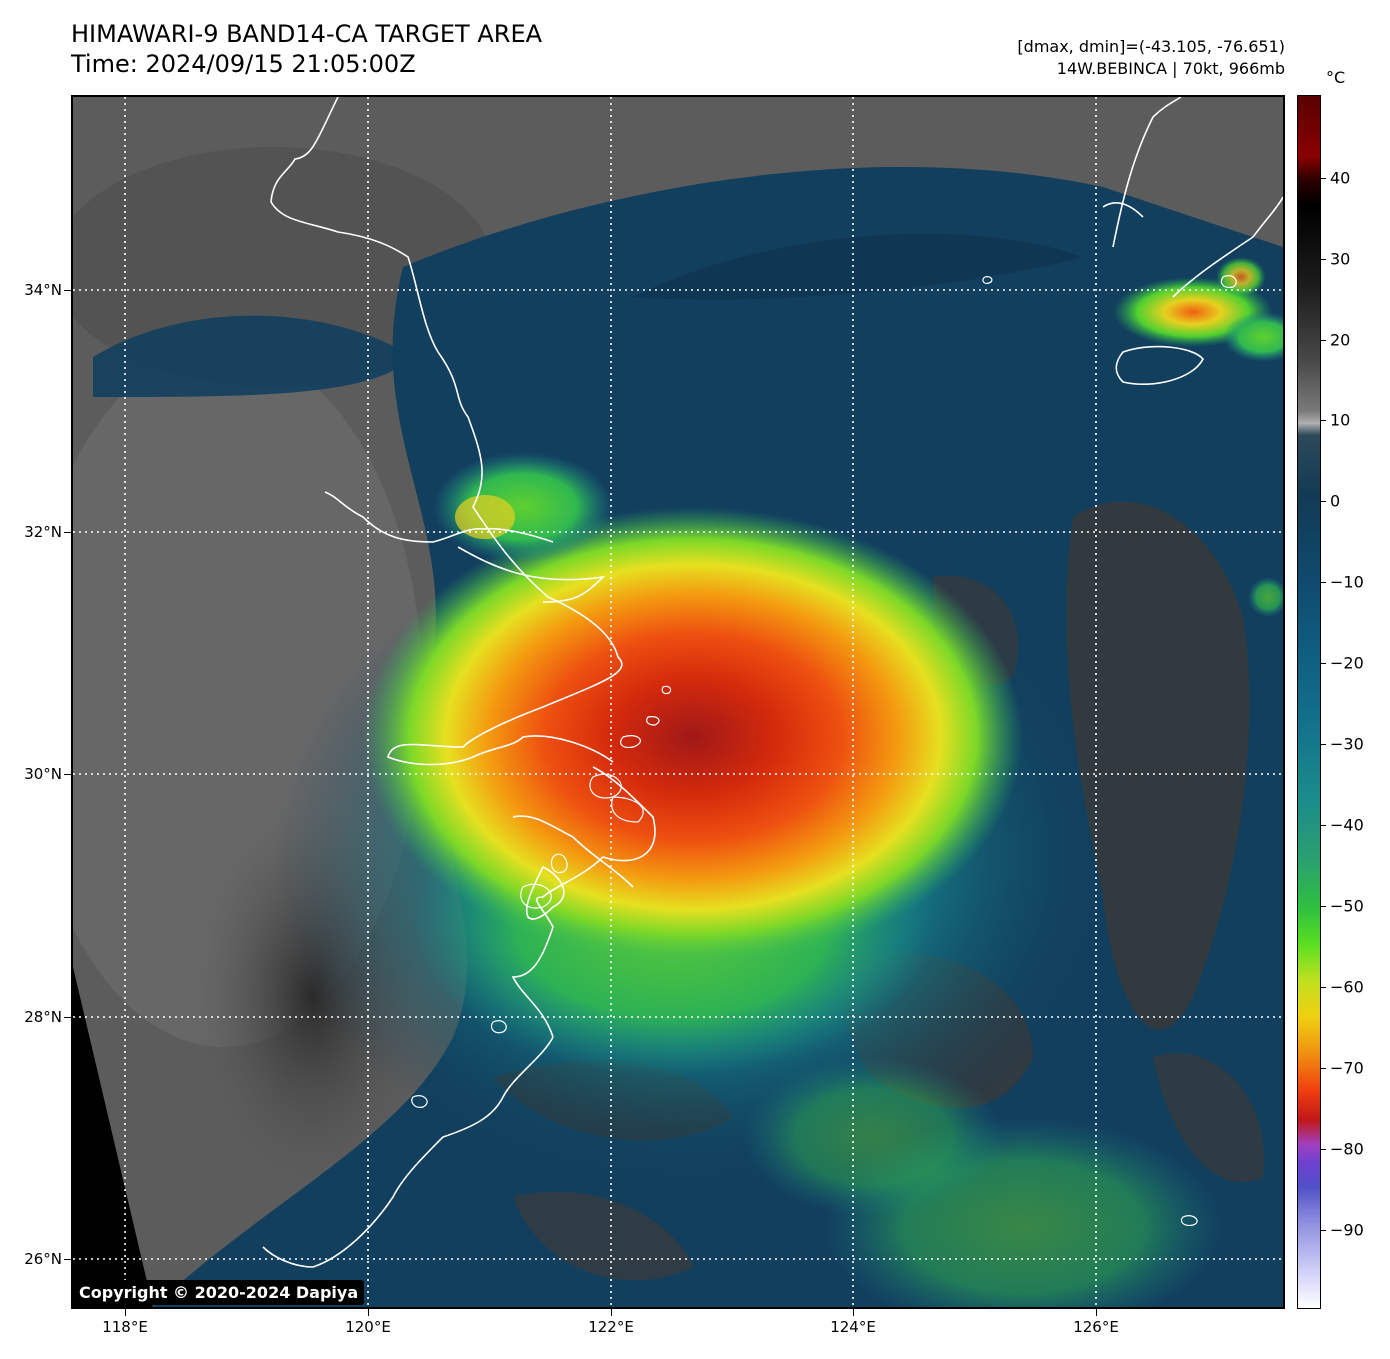 This screenshot has height=1359, width=1390. I want to click on colorbar-tick: −80, so click(1347, 1149).